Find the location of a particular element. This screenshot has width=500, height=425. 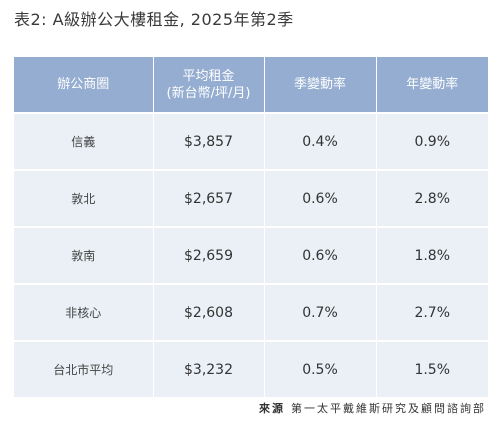

table-row: 台北市平均 $3,232 0.5% 1.5% is located at coordinates (251, 368).